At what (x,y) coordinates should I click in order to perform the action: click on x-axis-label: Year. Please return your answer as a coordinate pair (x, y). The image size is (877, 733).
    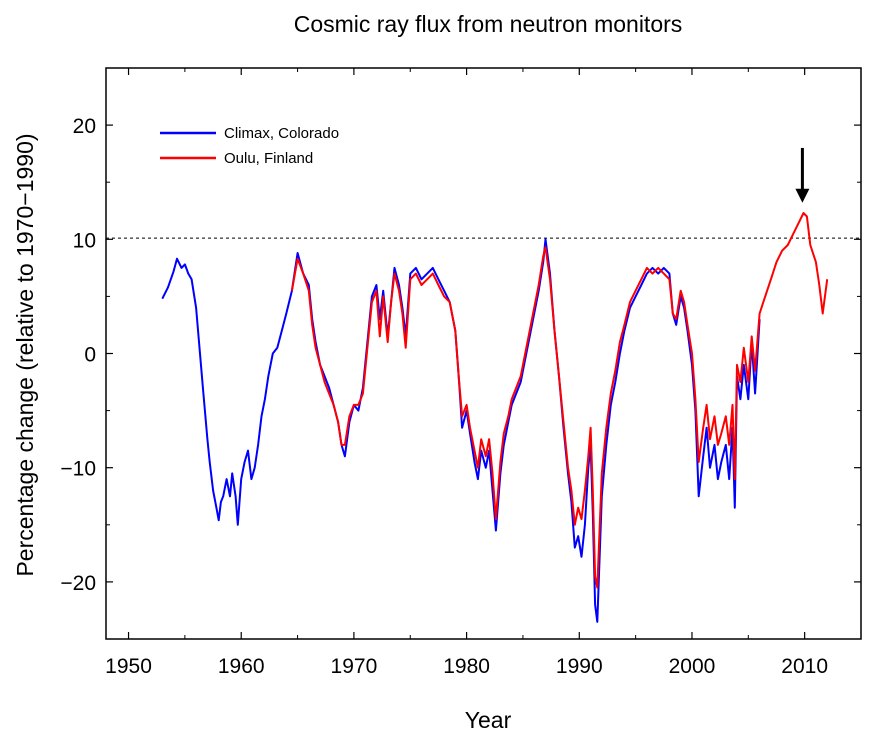
    Looking at the image, I should click on (488, 720).